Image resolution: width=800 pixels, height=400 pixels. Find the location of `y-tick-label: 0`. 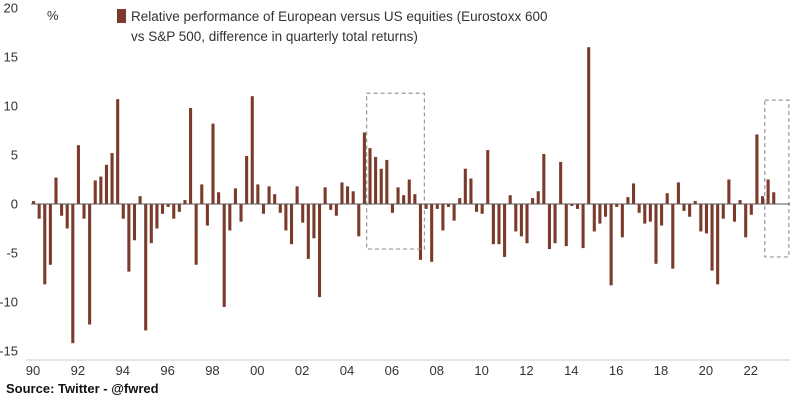

y-tick-label: 0 is located at coordinates (14, 204).